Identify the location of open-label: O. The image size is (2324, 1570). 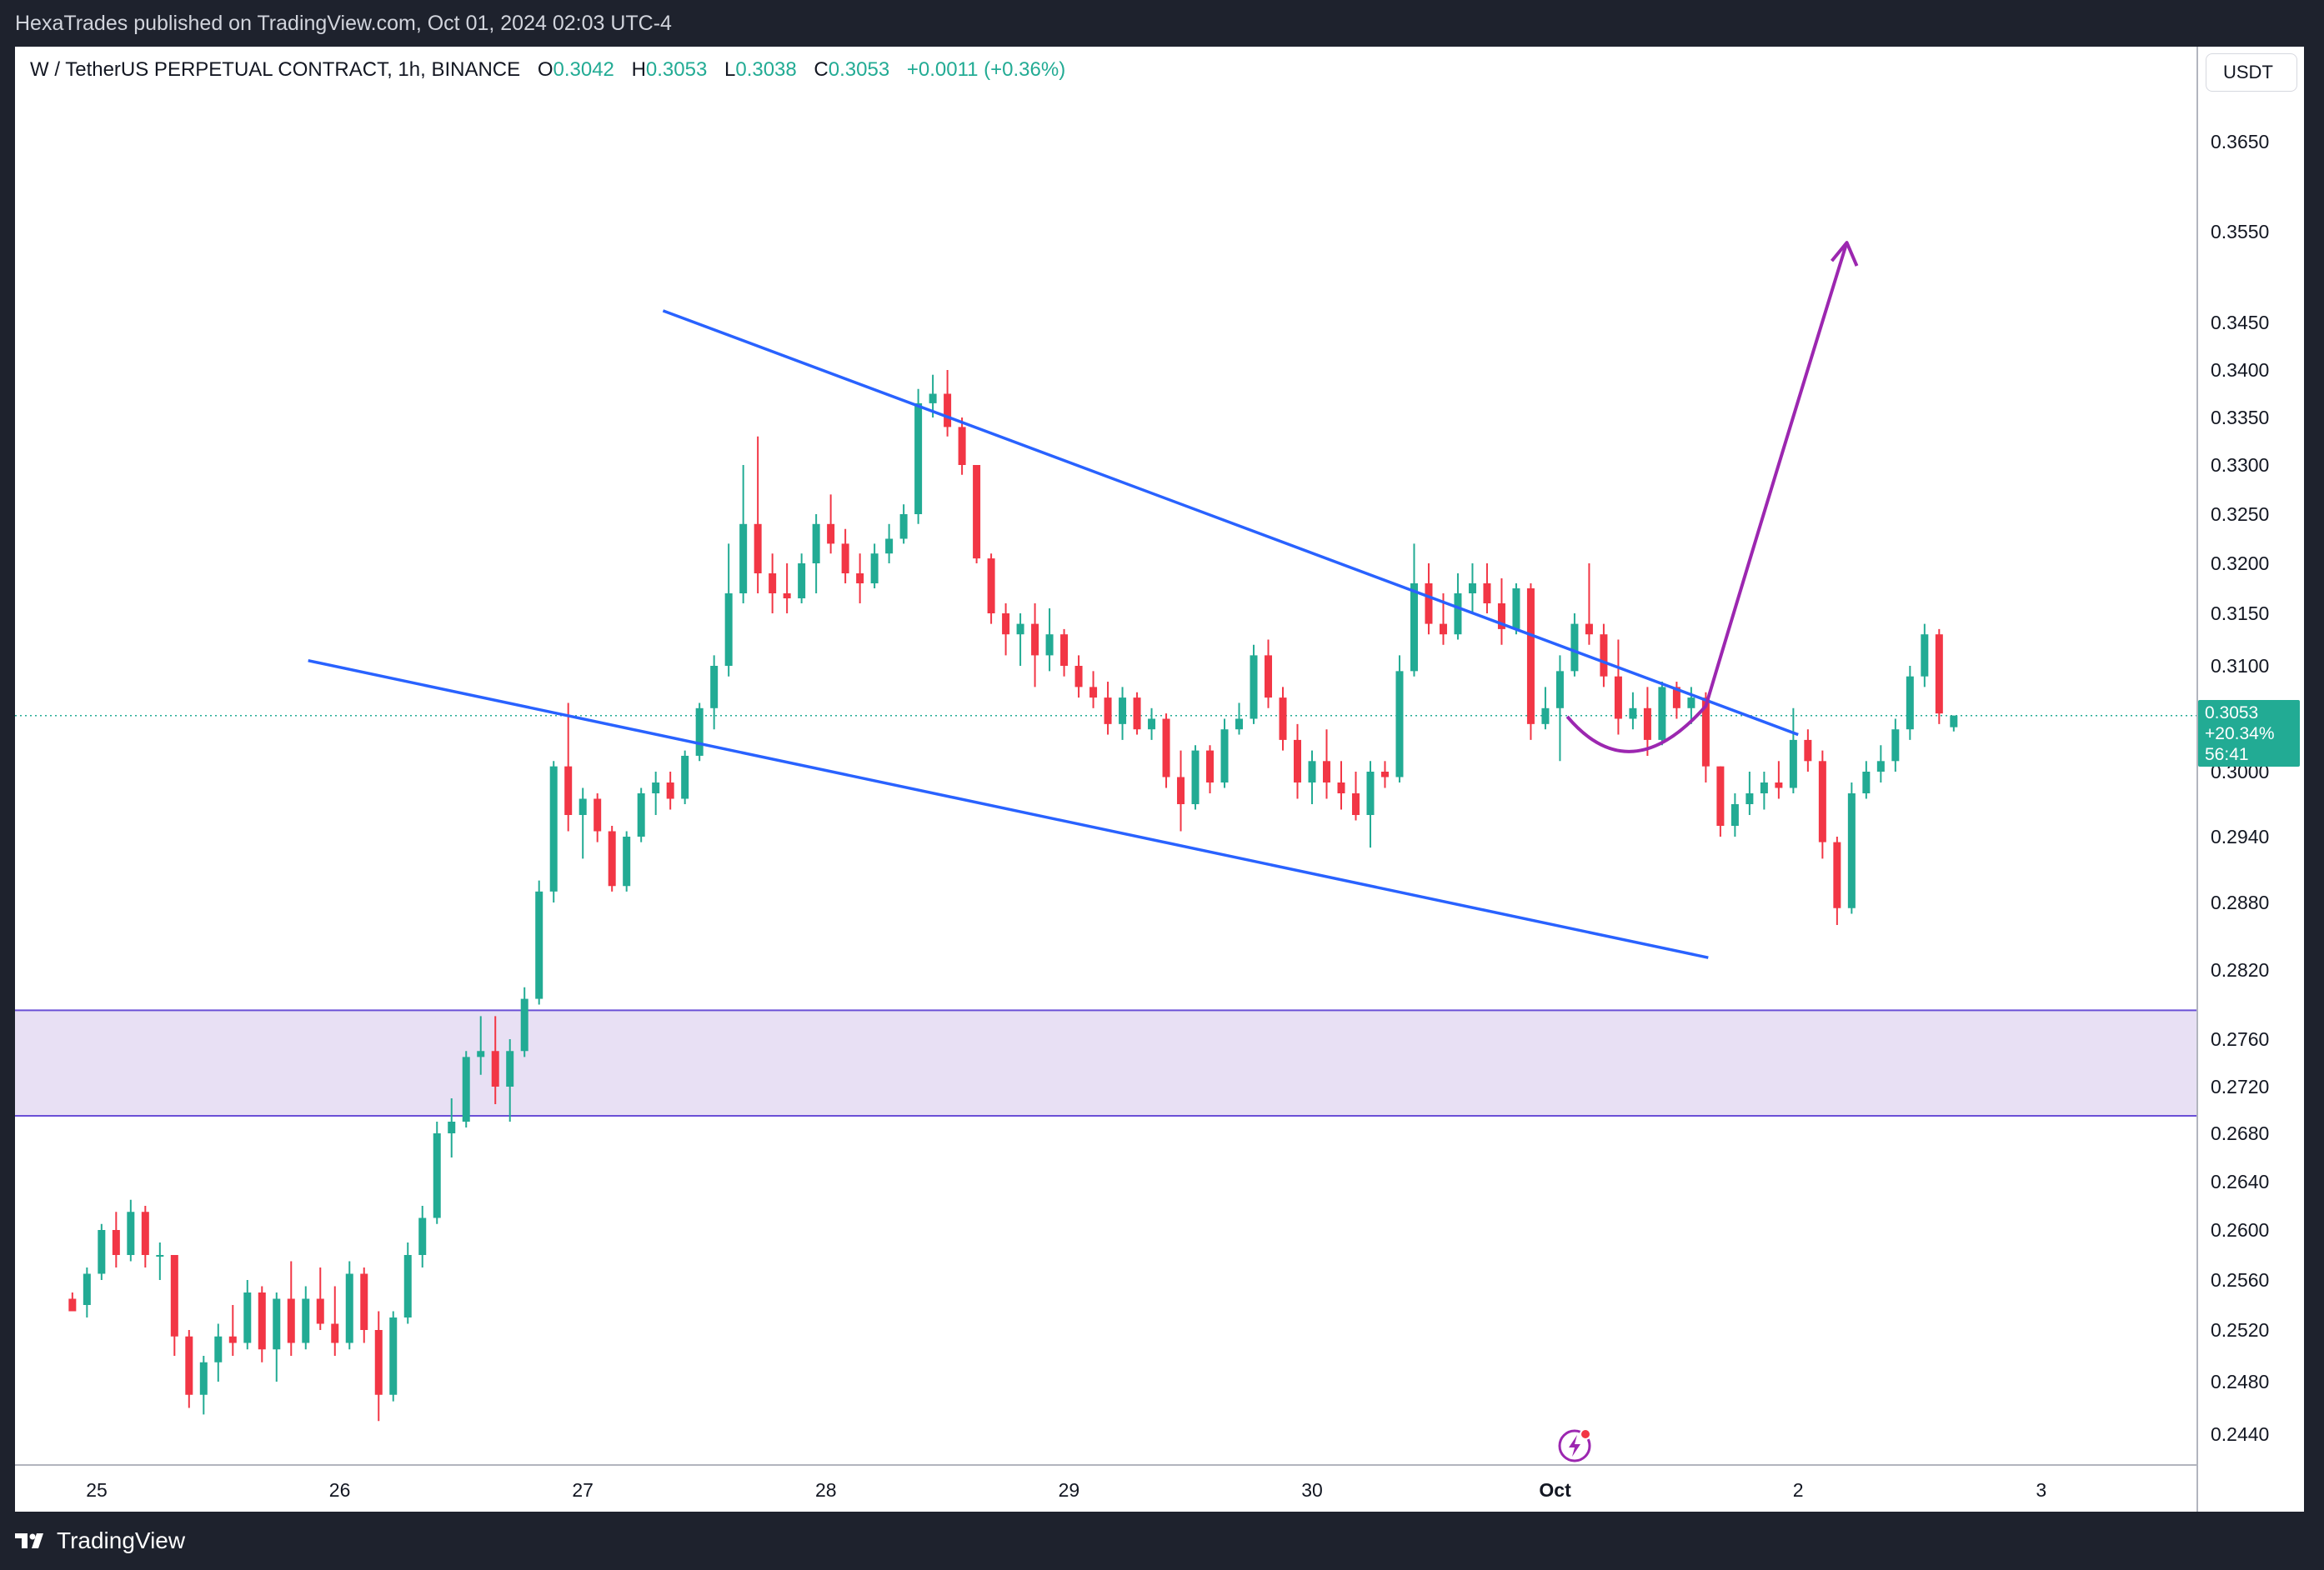
(545, 69).